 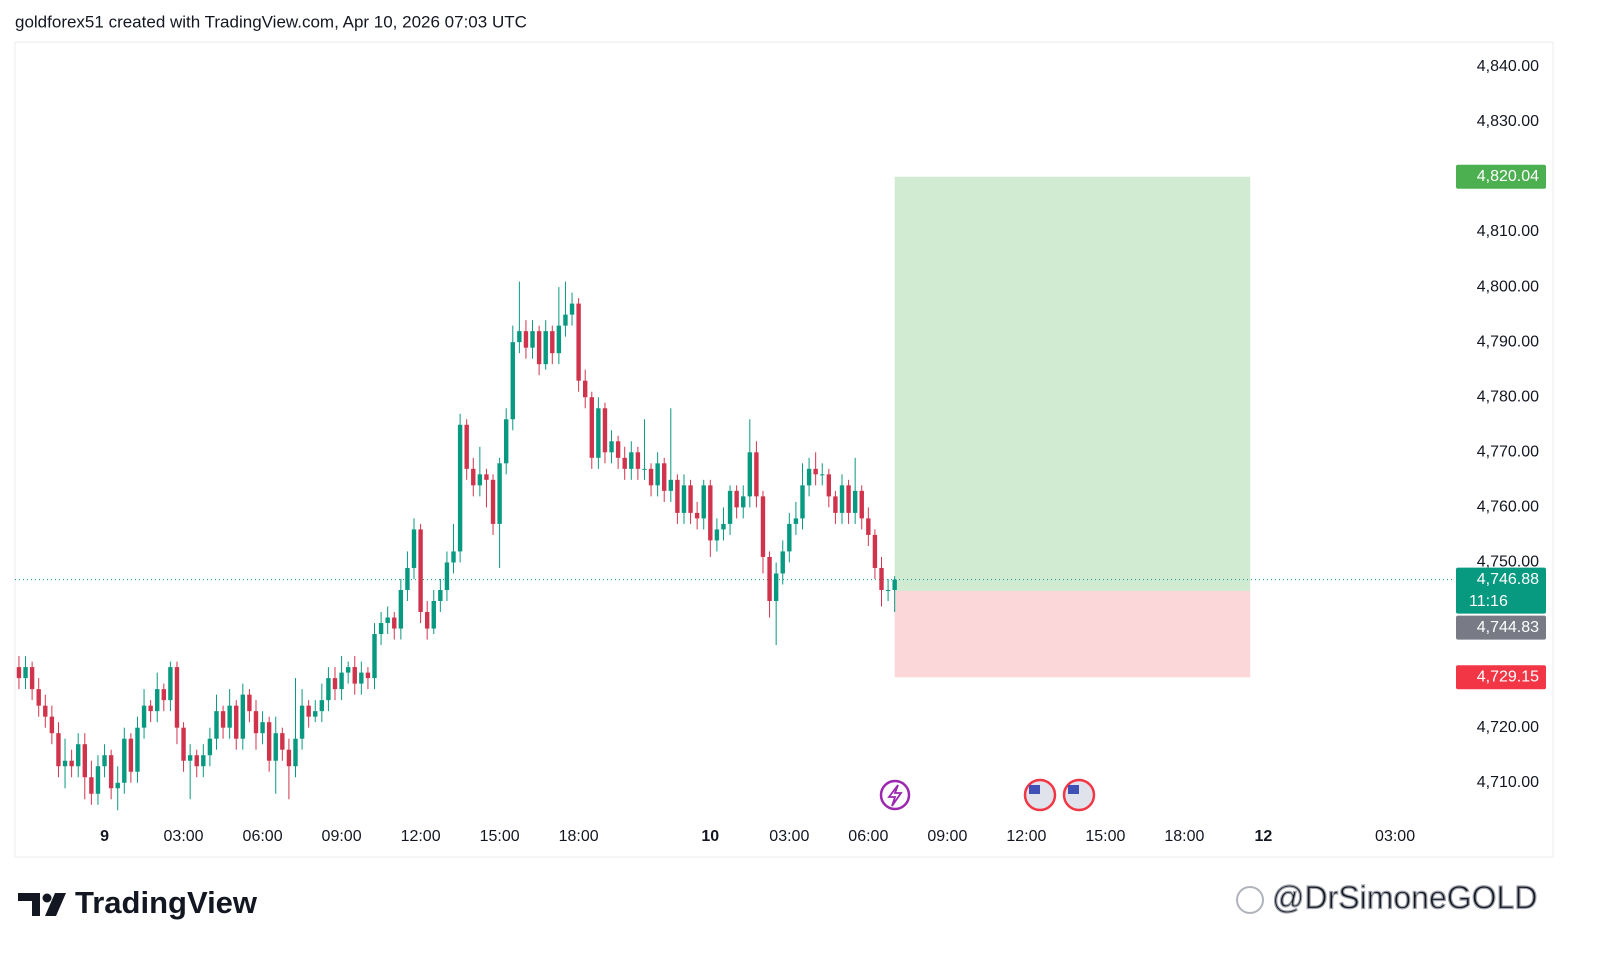 I want to click on watermark-icon, so click(x=1250, y=900).